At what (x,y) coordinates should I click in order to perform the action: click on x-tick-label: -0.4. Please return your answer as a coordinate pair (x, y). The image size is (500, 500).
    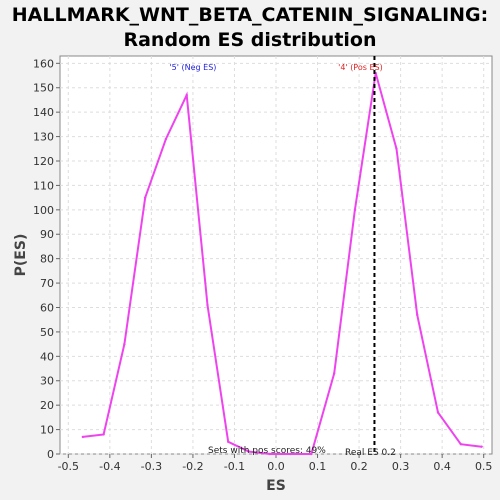
    Looking at the image, I should click on (109, 466).